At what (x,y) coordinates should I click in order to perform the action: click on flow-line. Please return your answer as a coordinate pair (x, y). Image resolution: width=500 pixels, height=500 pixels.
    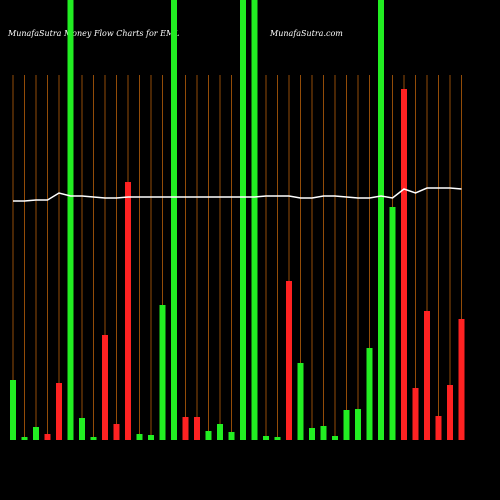
    Looking at the image, I should click on (237, 194).